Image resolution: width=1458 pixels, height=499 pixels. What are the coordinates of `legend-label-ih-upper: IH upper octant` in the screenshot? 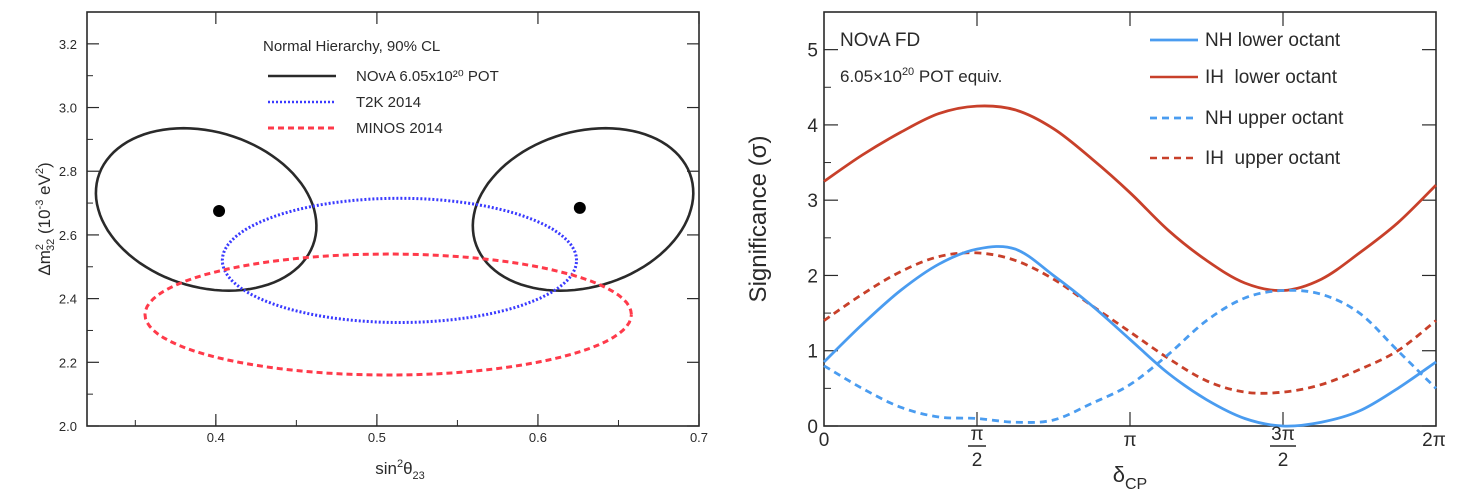 It's located at (1273, 158).